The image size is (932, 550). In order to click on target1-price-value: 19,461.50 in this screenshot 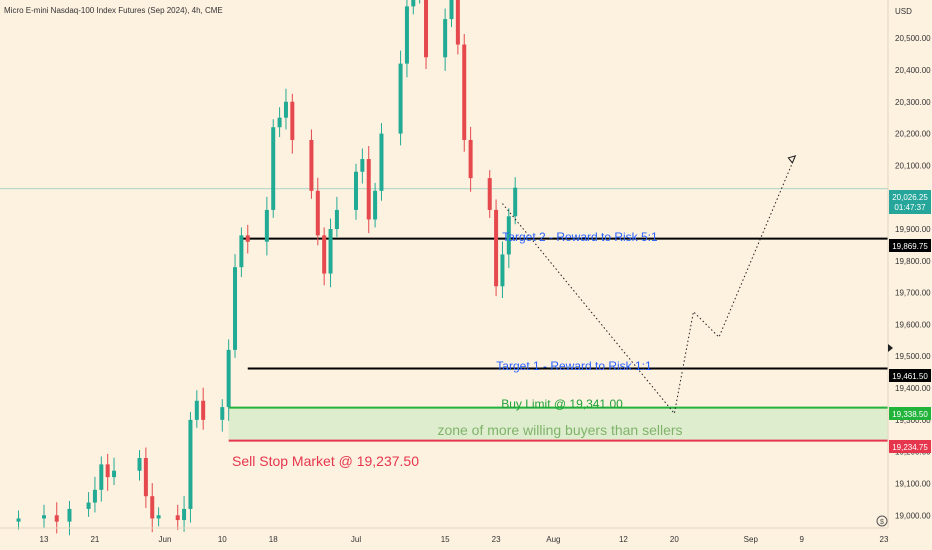, I will do `click(910, 376)`.